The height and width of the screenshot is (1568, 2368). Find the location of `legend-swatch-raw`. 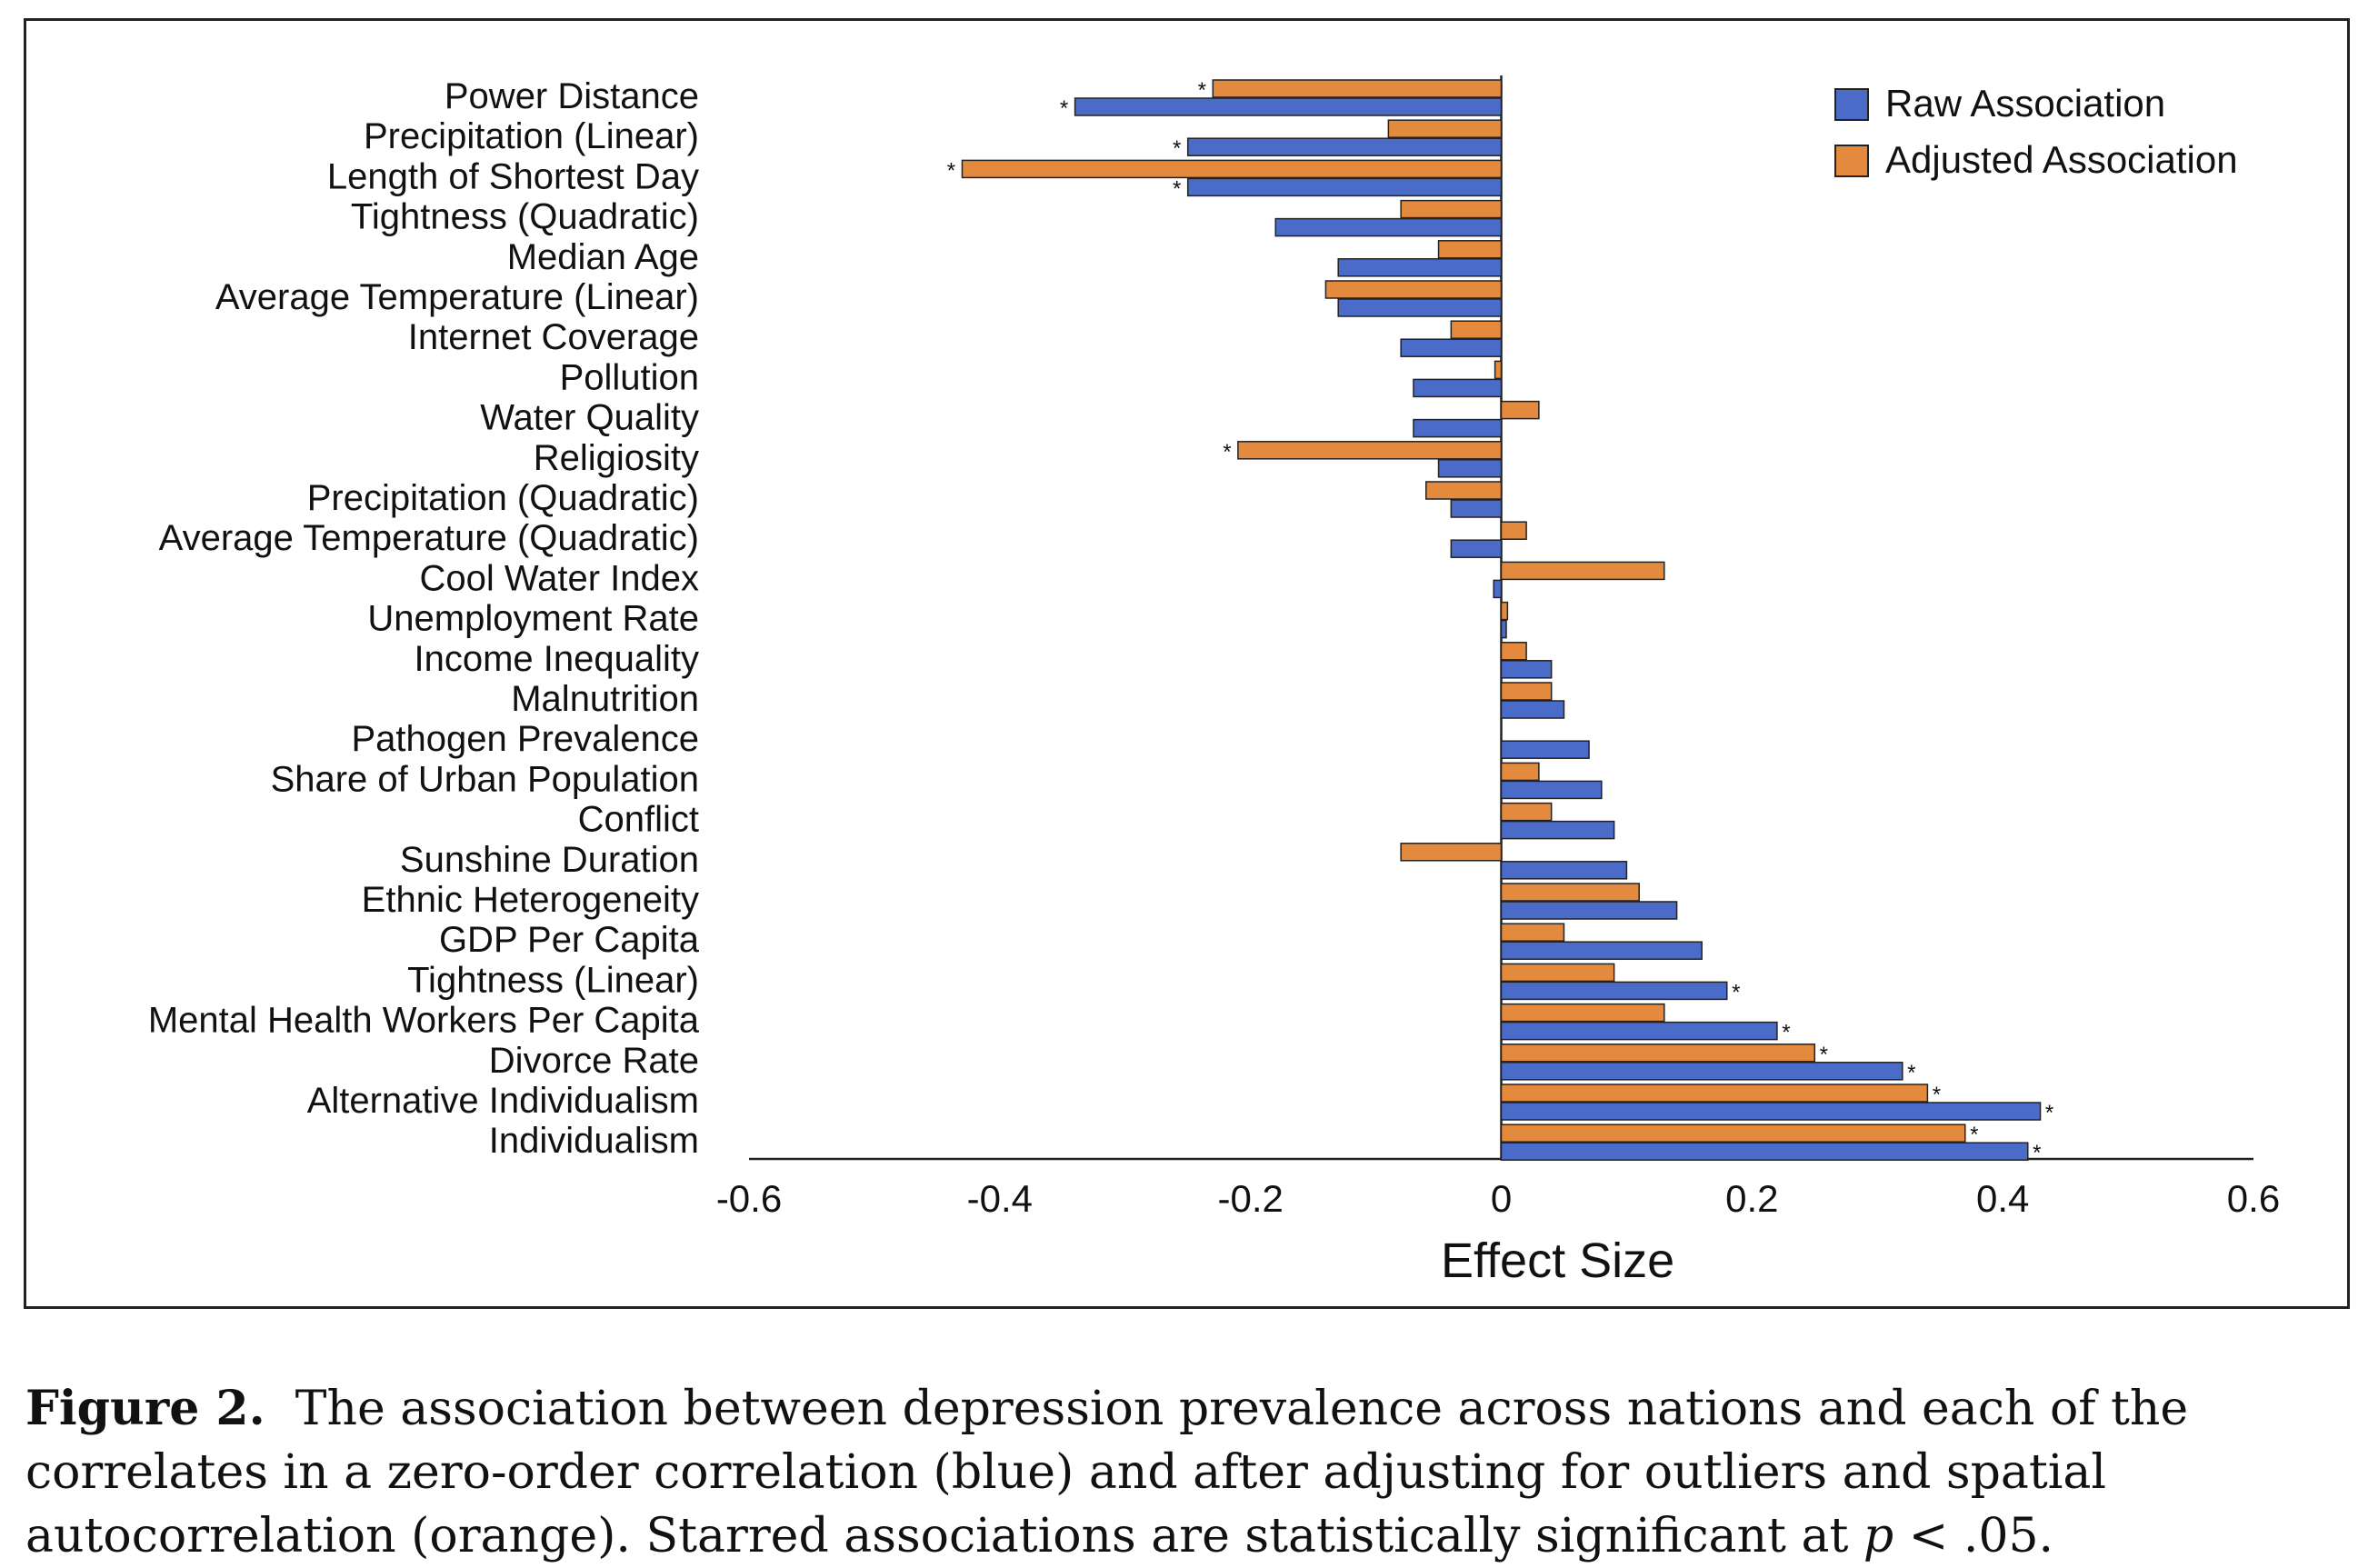

legend-swatch-raw is located at coordinates (1851, 105).